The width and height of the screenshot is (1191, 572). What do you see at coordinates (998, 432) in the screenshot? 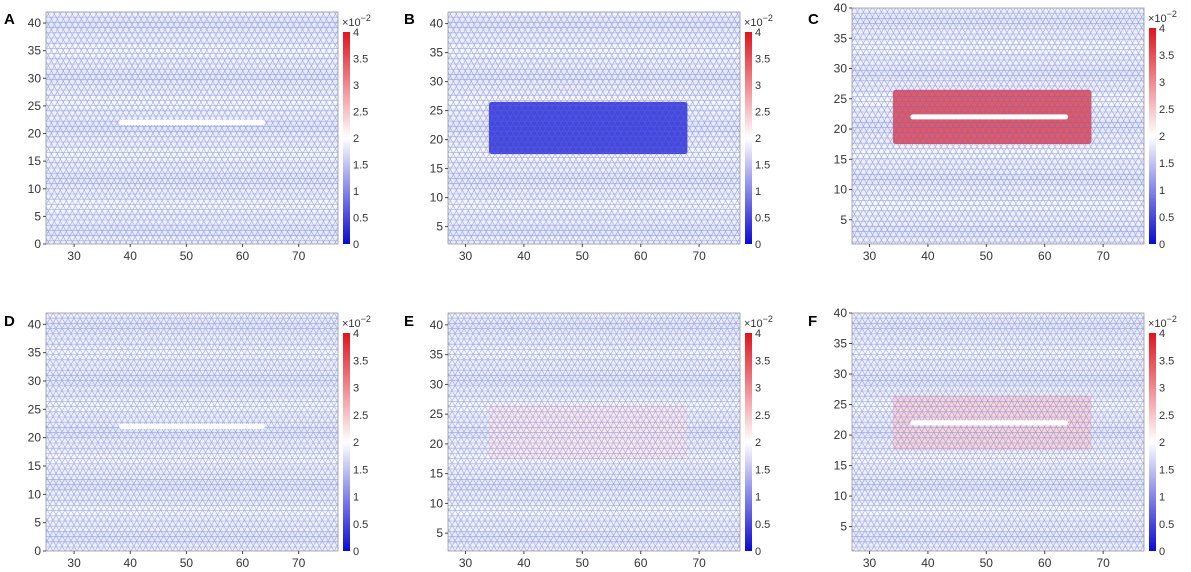
I see `lattice-field` at bounding box center [998, 432].